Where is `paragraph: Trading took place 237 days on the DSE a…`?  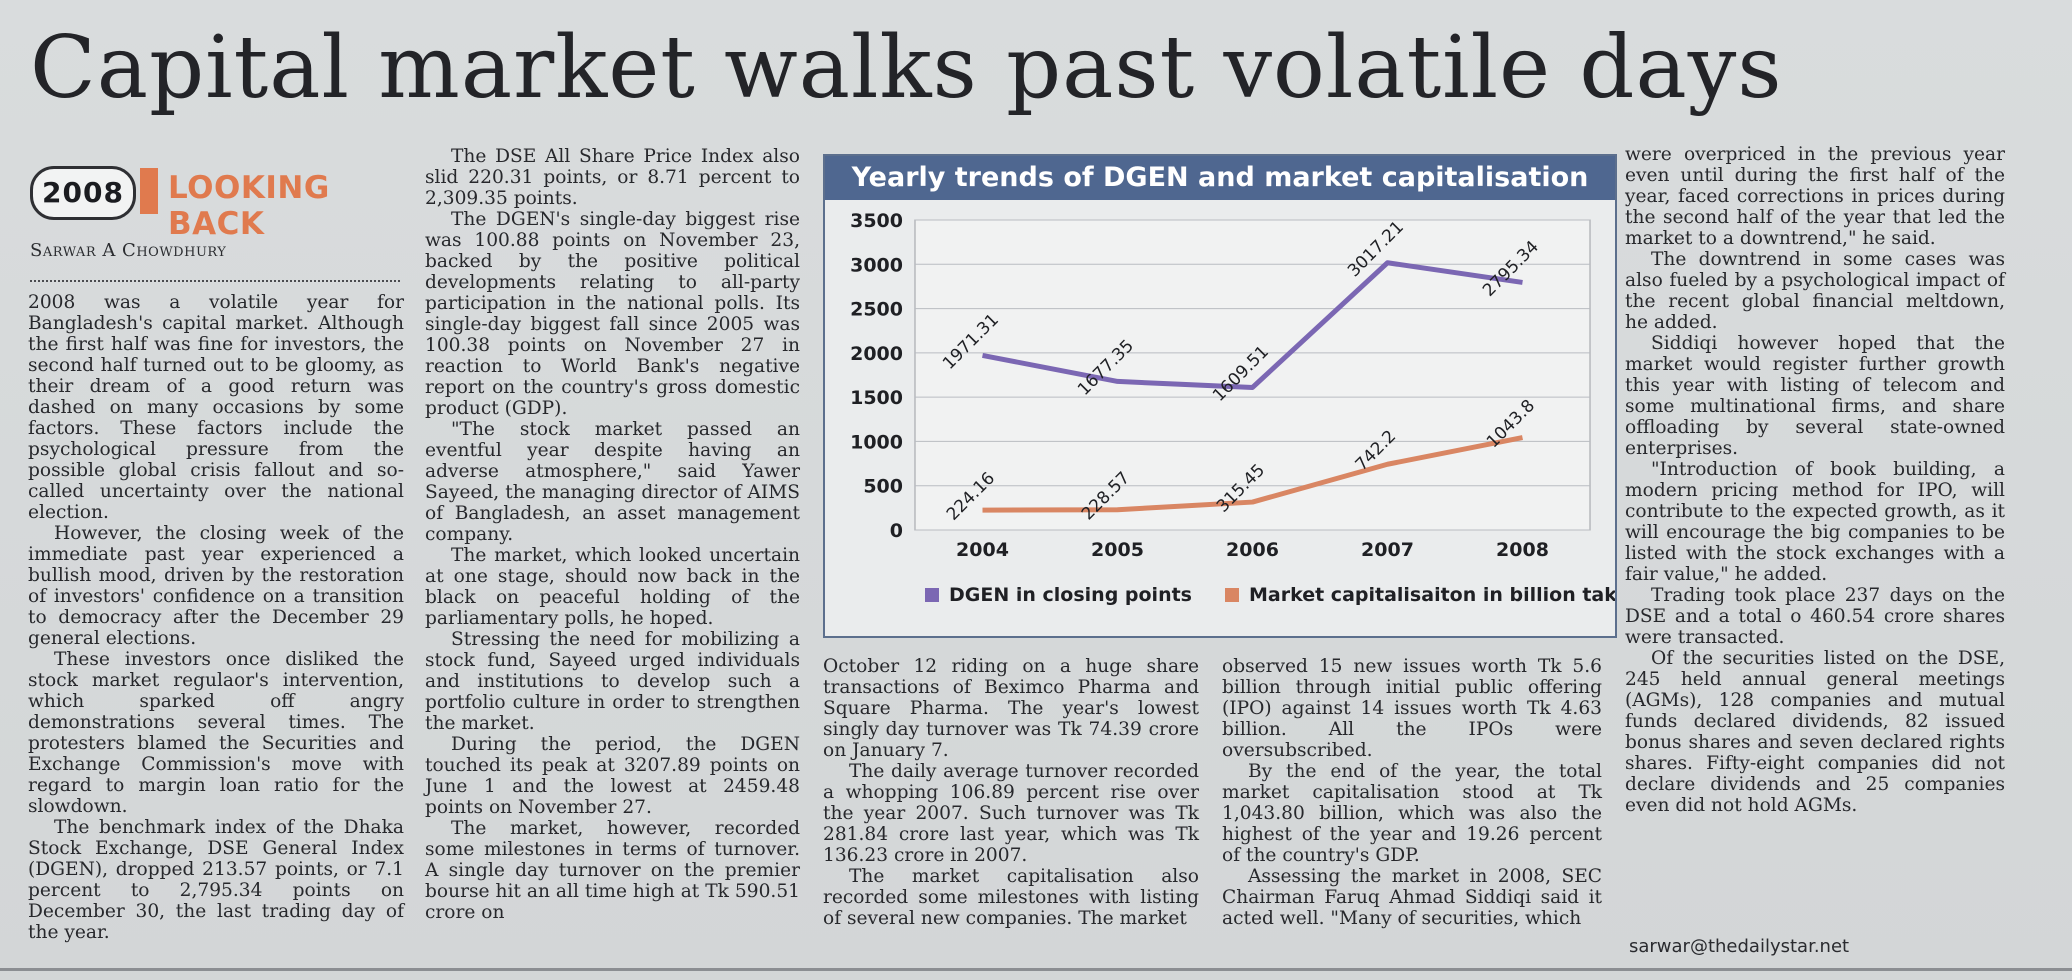
paragraph: Trading took place 237 days on the DSE a… is located at coordinates (1815, 616).